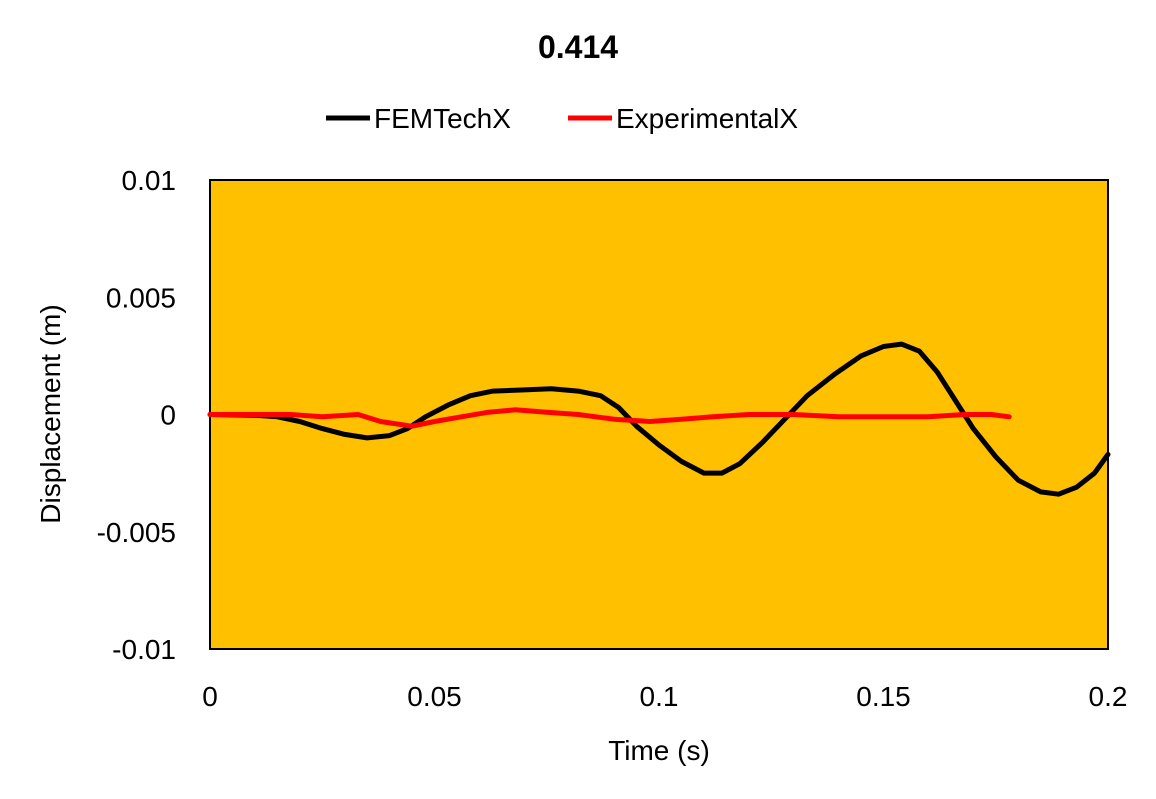  Describe the element at coordinates (578, 47) in the screenshot. I see `chart-title: 0.414` at that location.